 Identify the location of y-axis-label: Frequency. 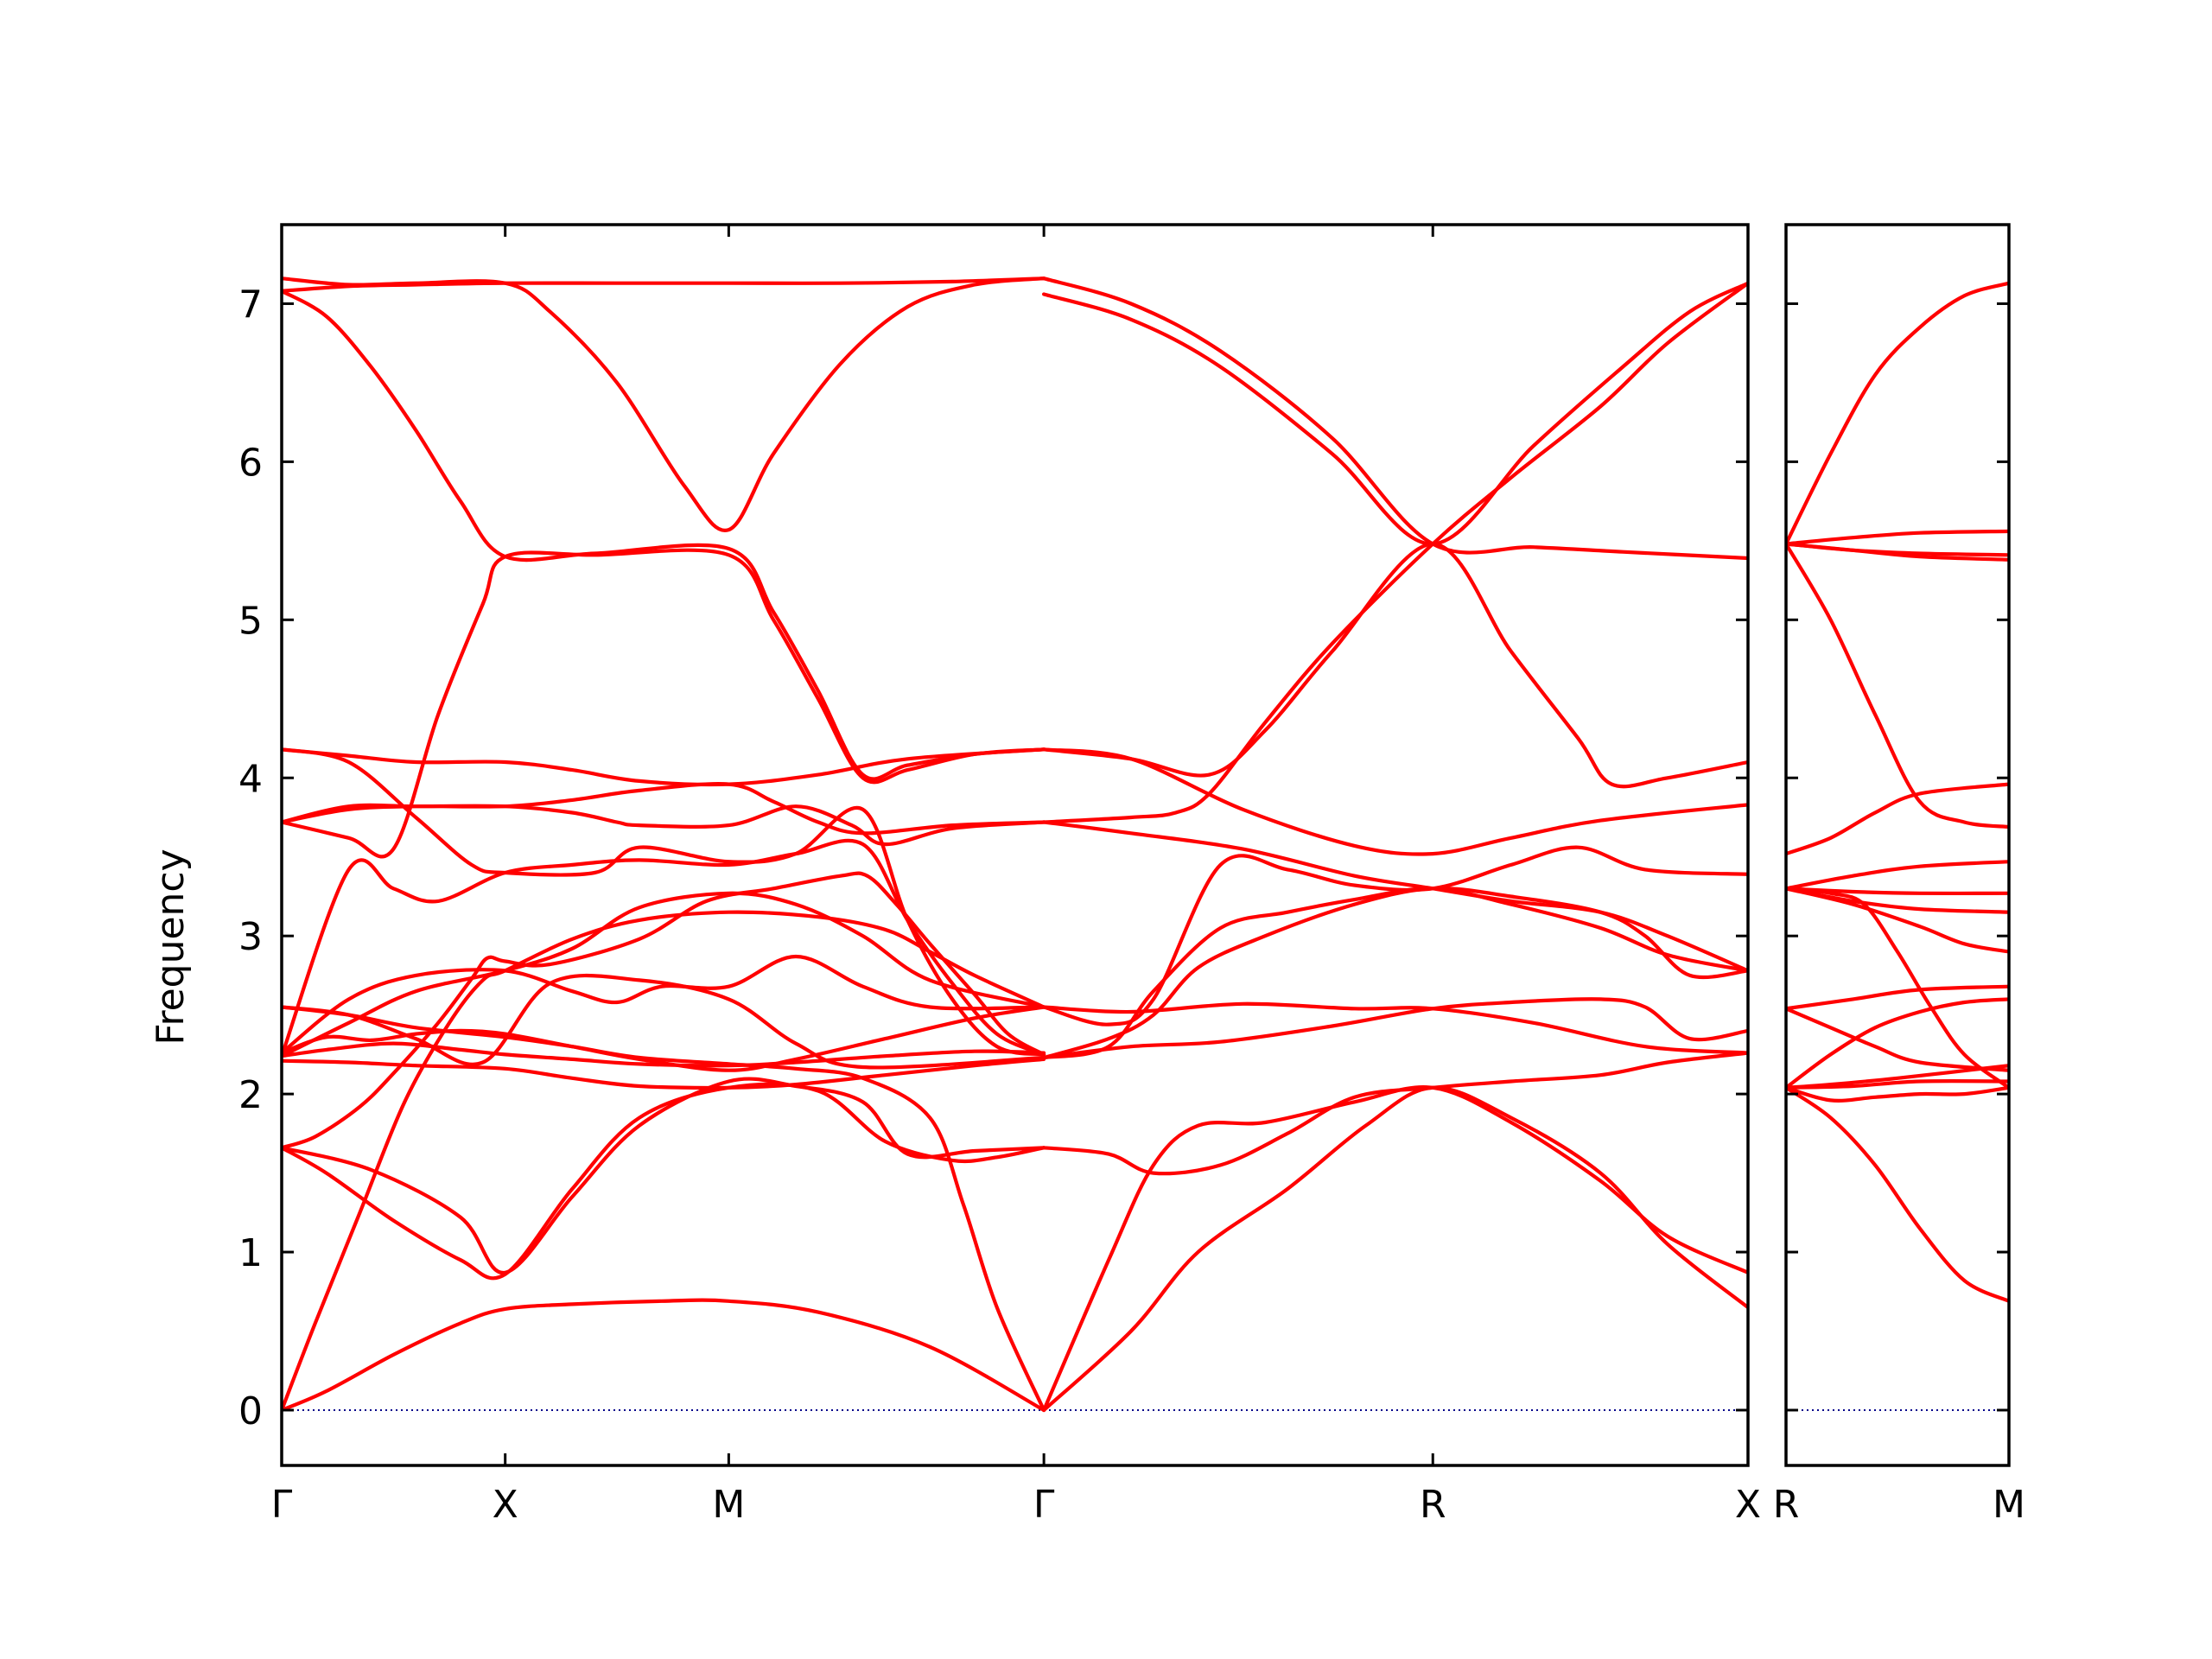
(171, 947).